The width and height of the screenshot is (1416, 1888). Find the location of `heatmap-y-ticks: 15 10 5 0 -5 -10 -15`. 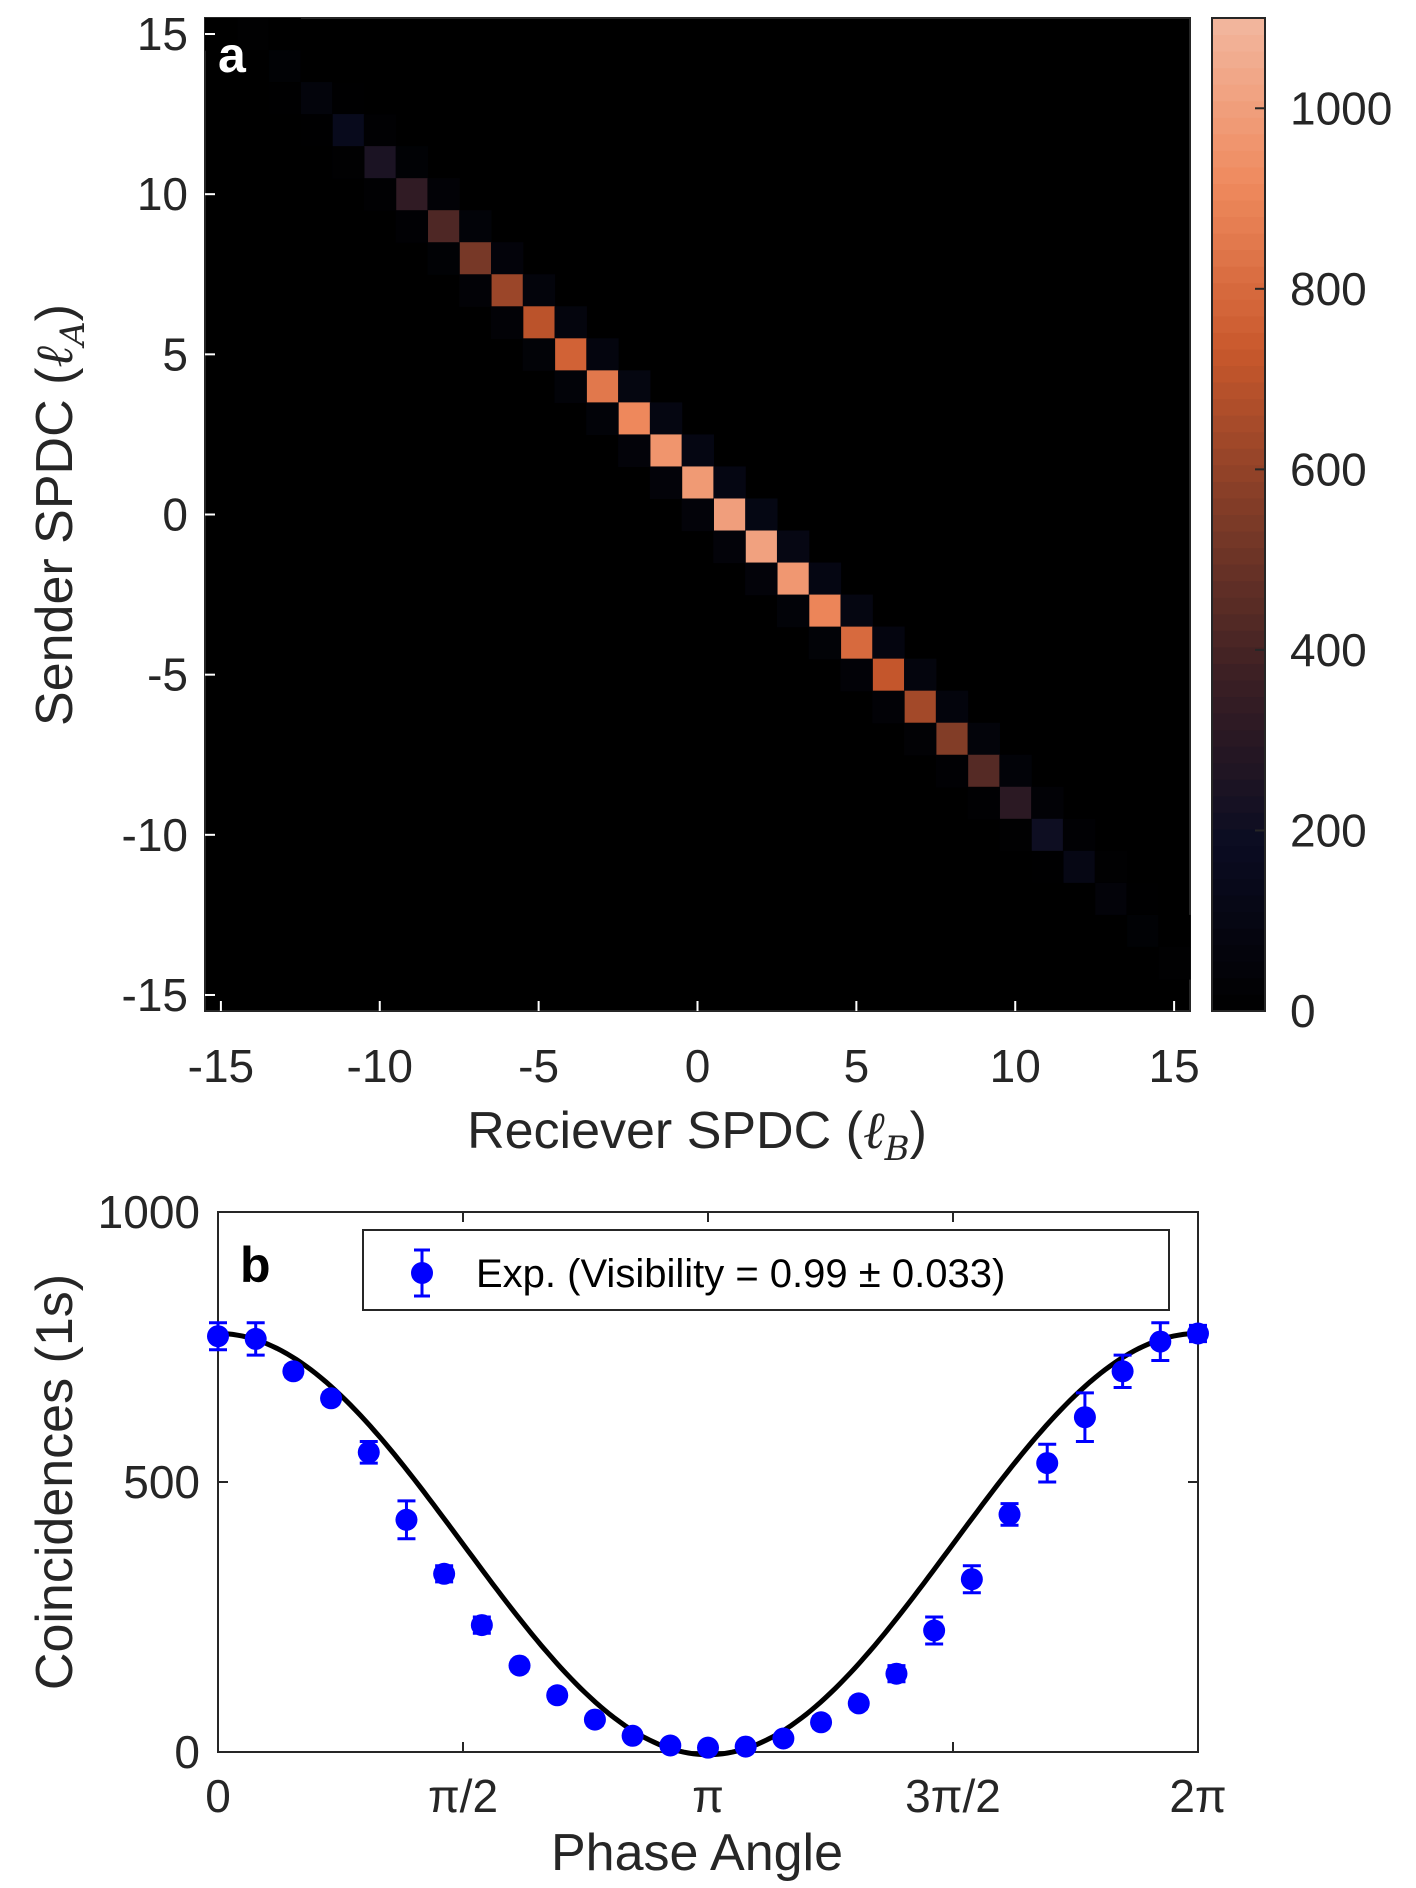

heatmap-y-ticks: 15 10 5 0 -5 -10 -15 is located at coordinates (168, 514).